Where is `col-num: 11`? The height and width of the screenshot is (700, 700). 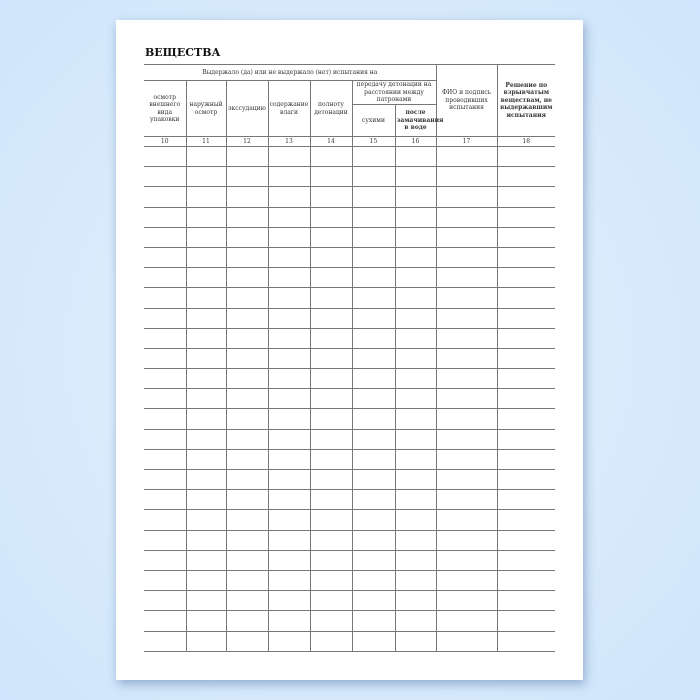 col-num: 11 is located at coordinates (206, 141).